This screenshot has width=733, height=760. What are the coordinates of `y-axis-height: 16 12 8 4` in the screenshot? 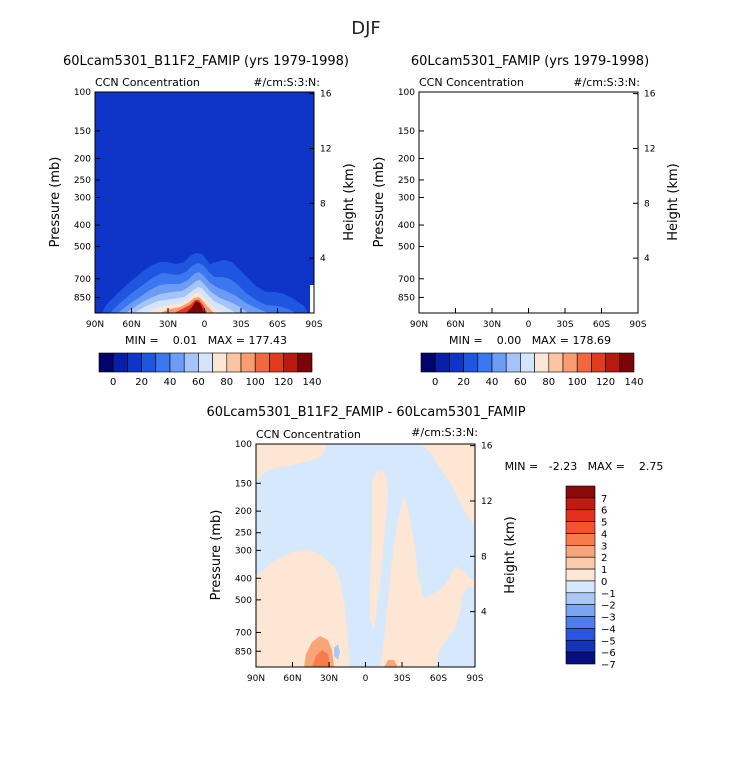 It's located at (481, 530).